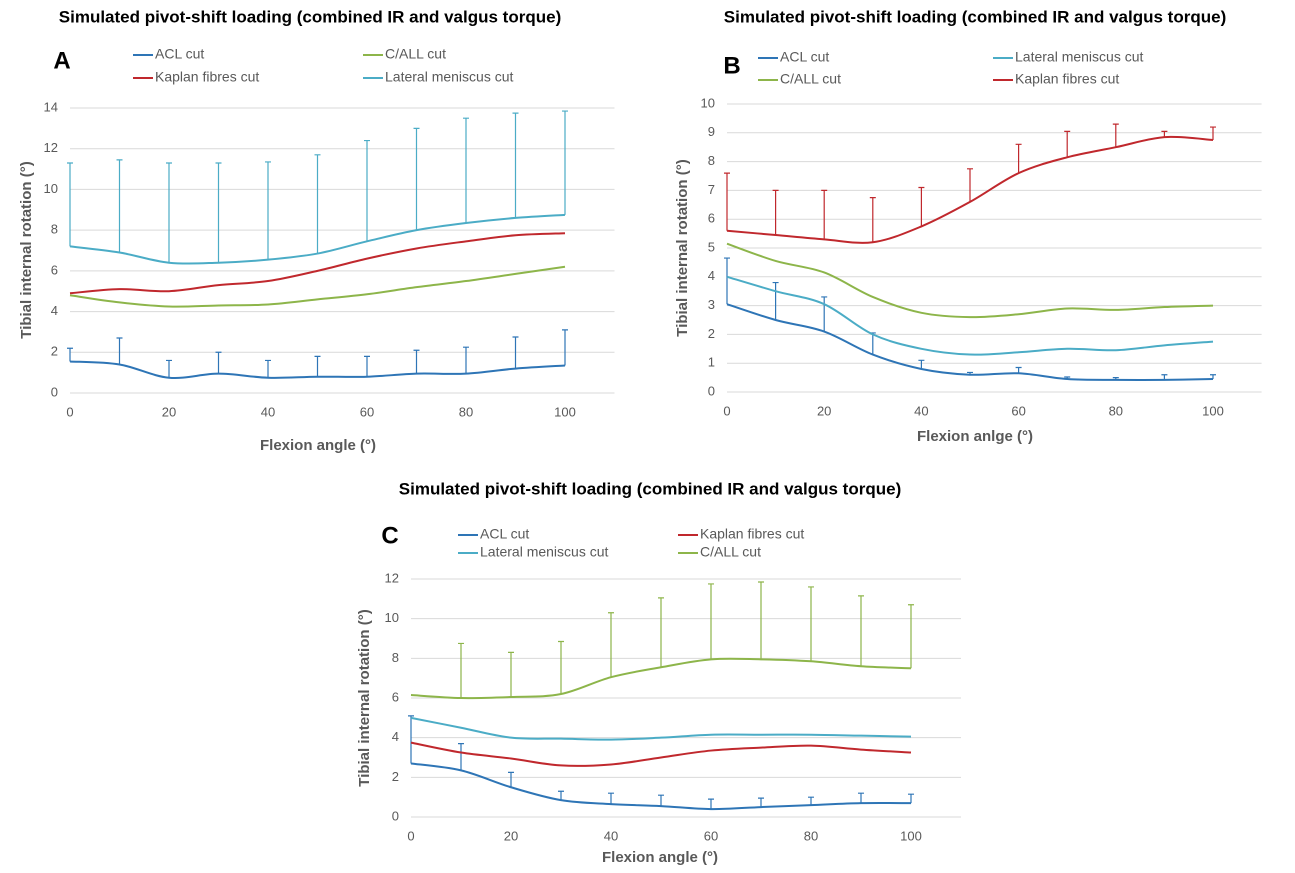 Image resolution: width=1295 pixels, height=873 pixels. I want to click on x-tick-label: 20, so click(824, 410).